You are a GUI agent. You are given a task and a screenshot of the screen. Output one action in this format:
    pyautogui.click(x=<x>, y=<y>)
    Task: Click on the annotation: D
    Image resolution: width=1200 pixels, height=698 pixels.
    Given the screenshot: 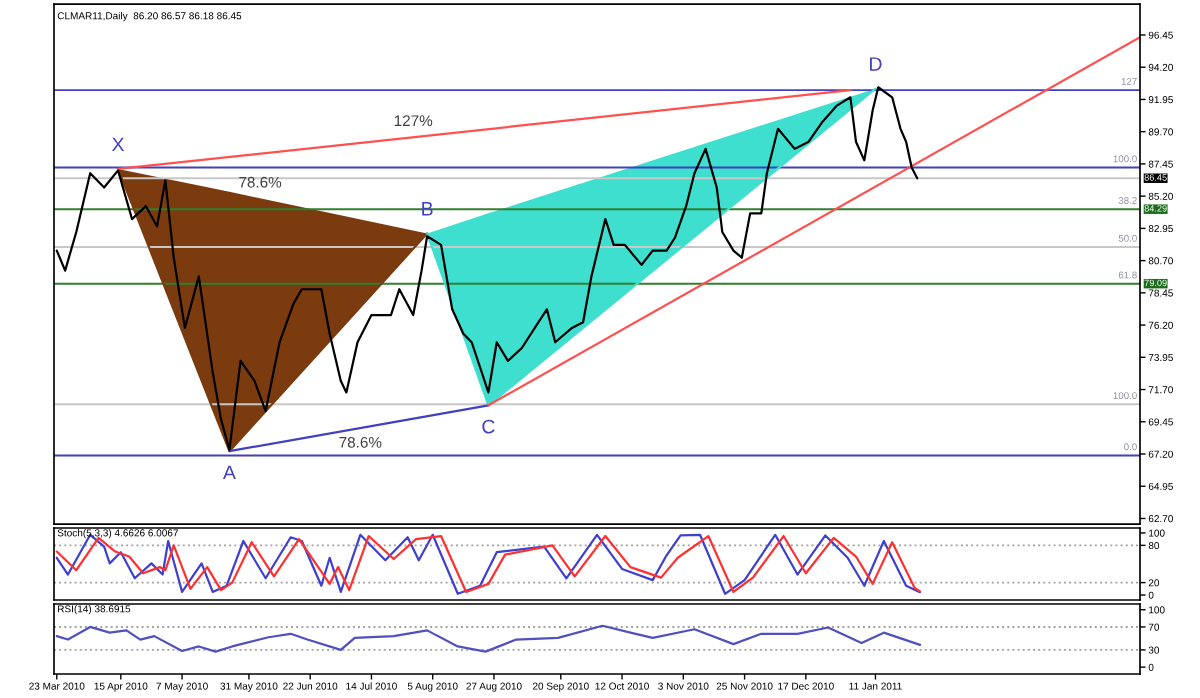 What is the action you would take?
    pyautogui.click(x=876, y=64)
    